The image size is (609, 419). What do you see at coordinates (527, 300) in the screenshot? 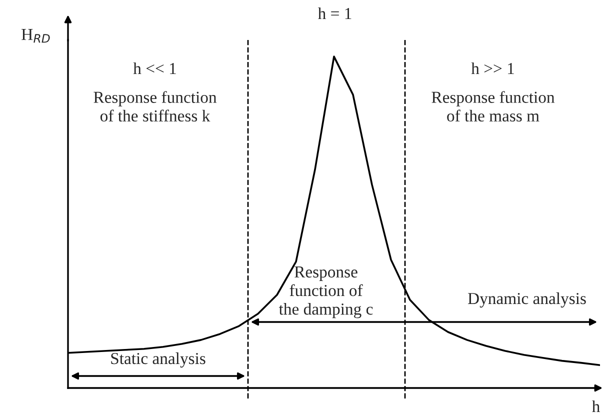
I see `annotation: Dynamic analysis` at bounding box center [527, 300].